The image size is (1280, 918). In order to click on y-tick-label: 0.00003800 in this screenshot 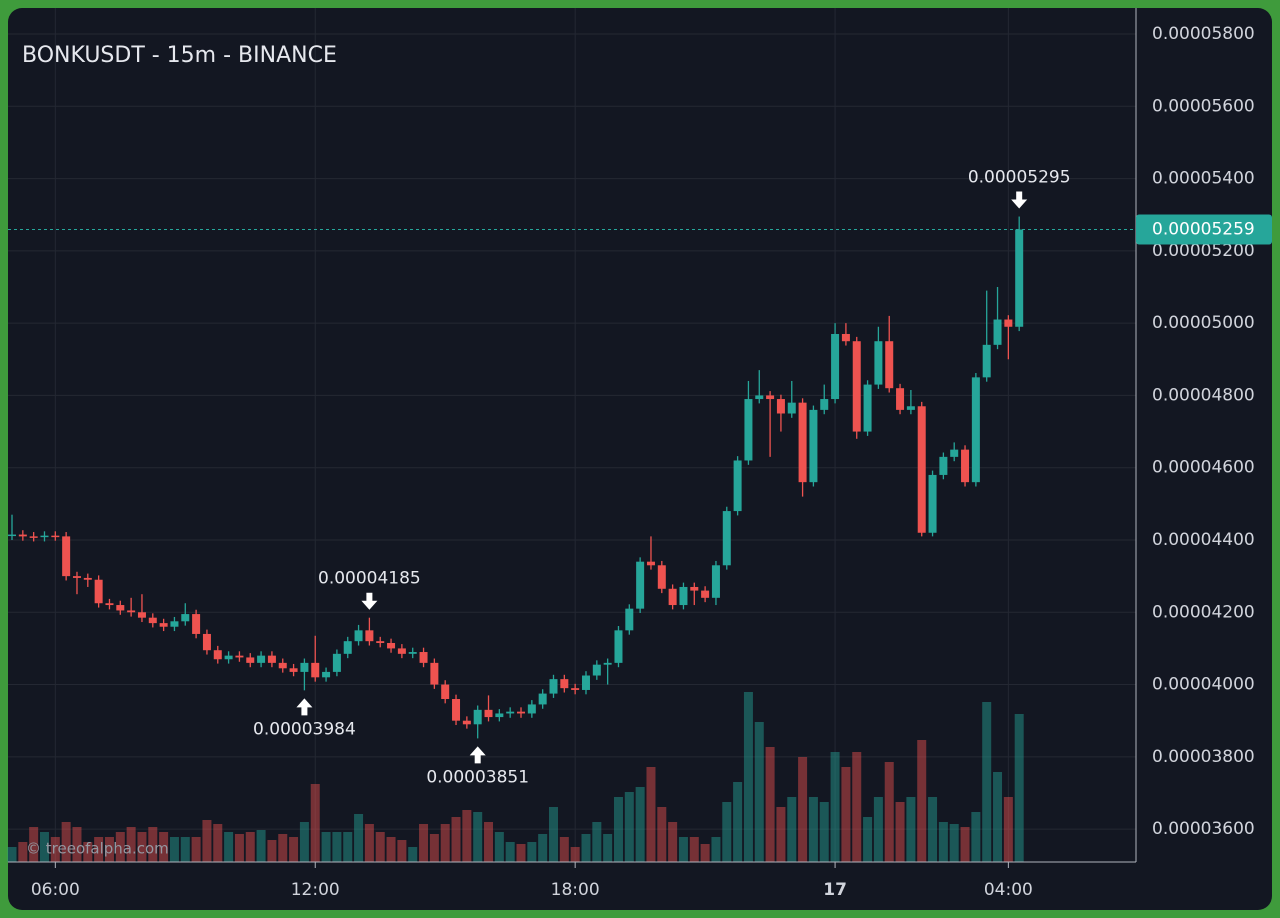, I will do `click(1203, 757)`.